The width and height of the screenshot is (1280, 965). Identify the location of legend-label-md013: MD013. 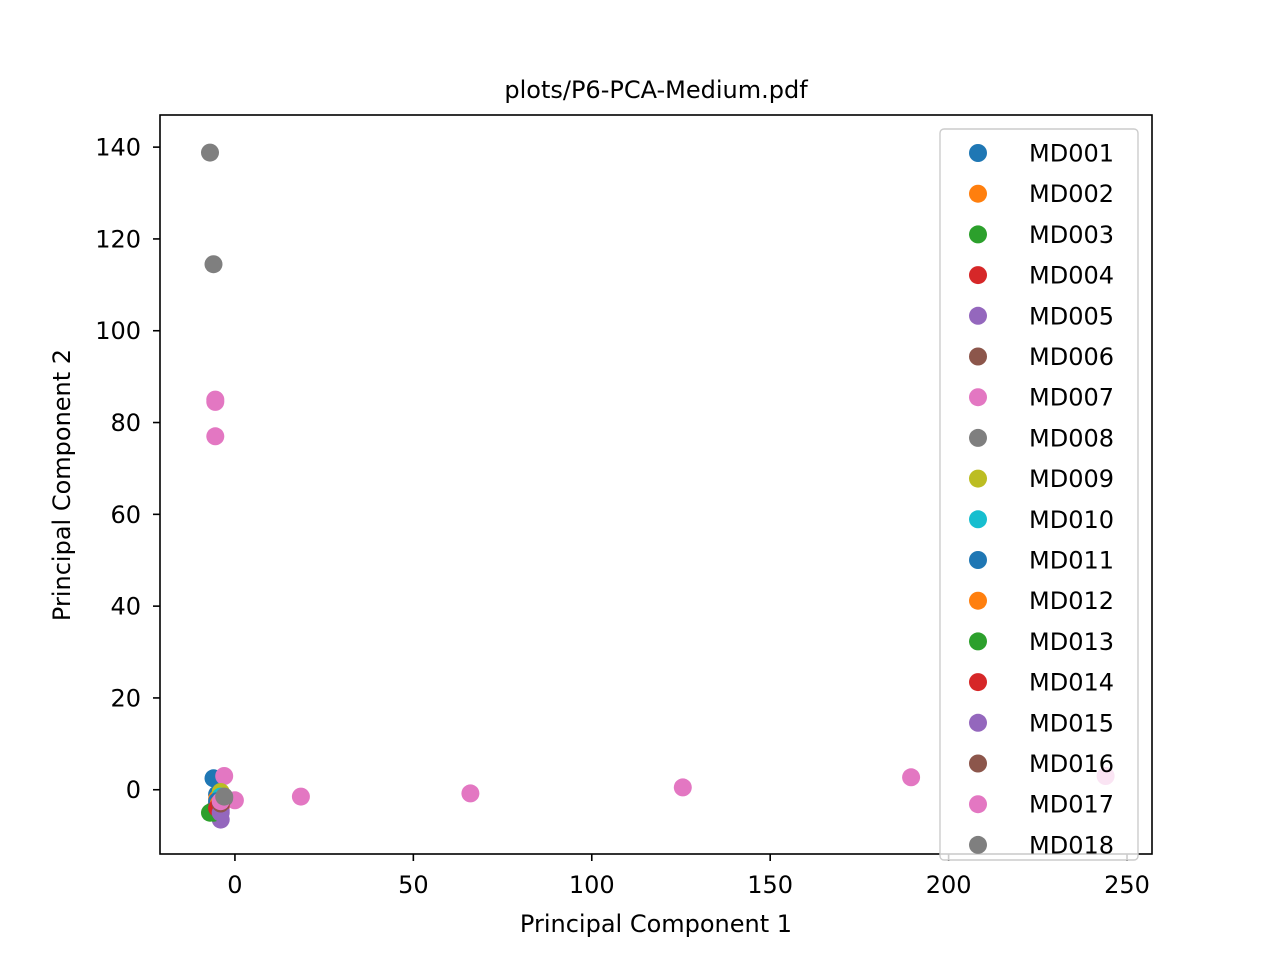
(1071, 642).